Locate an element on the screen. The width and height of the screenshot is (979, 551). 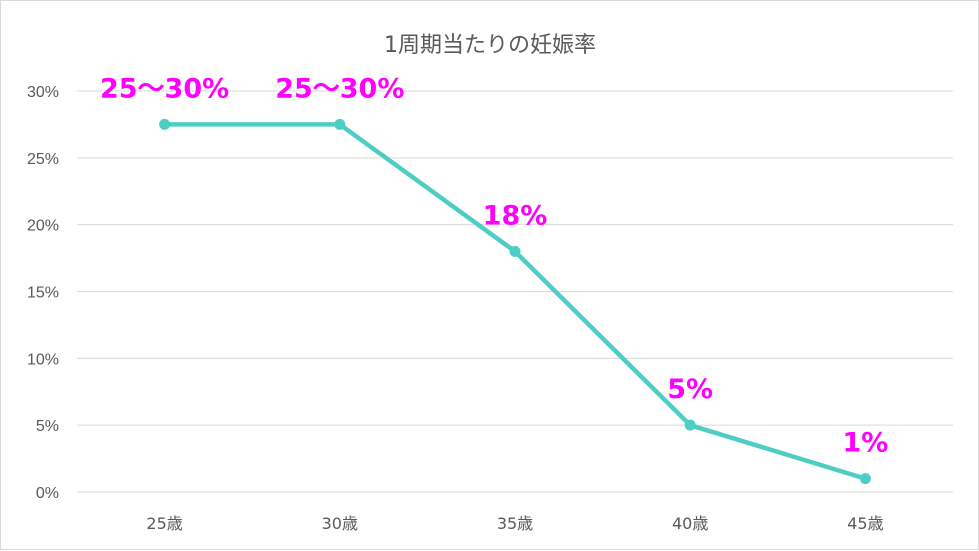
y-tick-label: 30% is located at coordinates (43, 92).